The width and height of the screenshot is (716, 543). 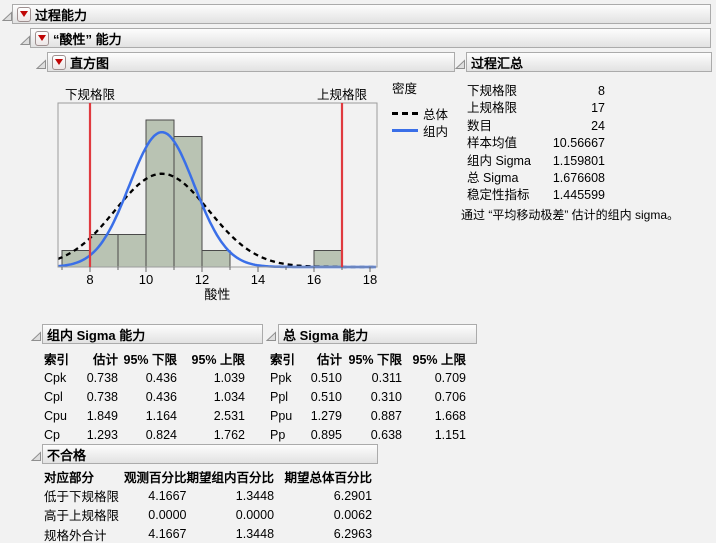 What do you see at coordinates (436, 115) in the screenshot?
I see `legend-label: 总体` at bounding box center [436, 115].